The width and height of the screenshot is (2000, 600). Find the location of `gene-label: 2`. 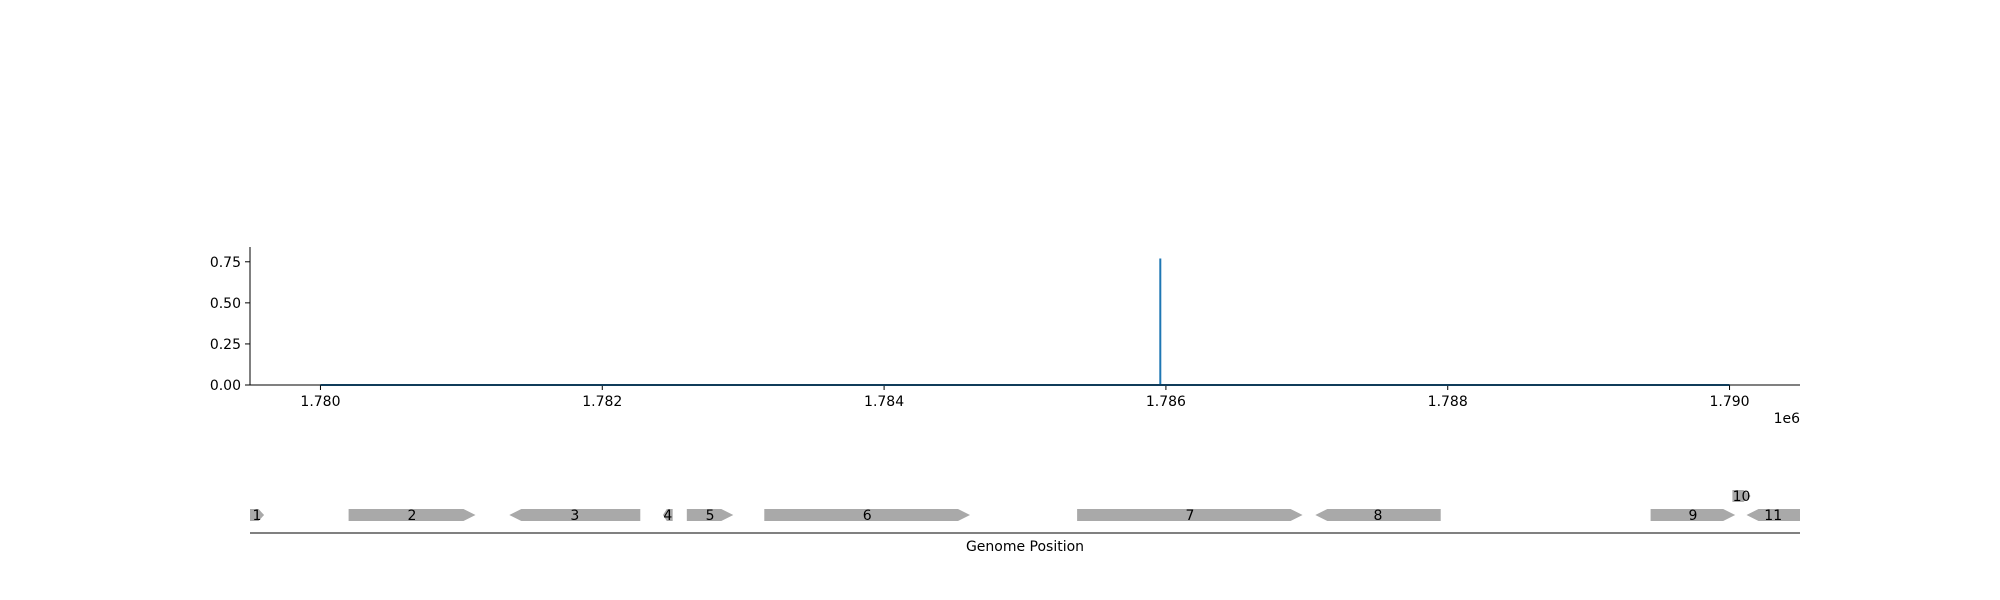

gene-label: 2 is located at coordinates (412, 516).